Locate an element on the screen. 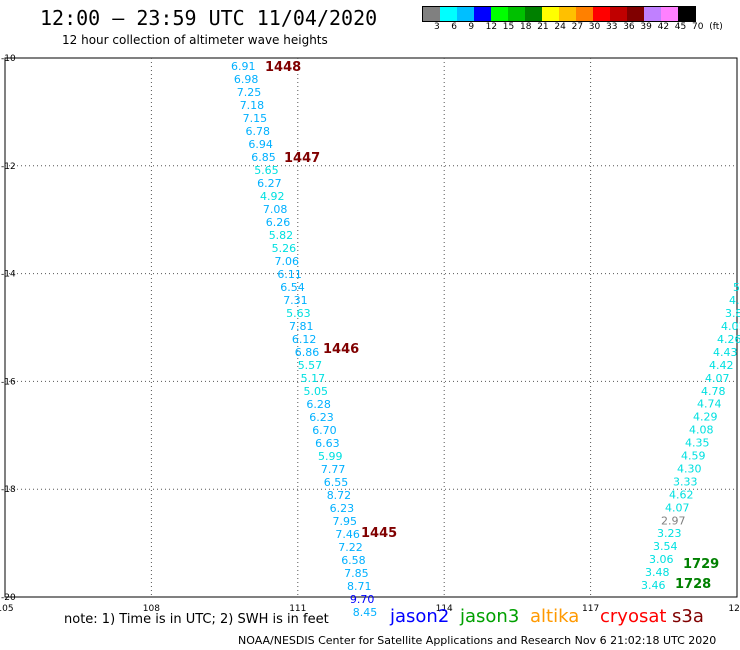 This screenshot has height=650, width=740. track-value: 4.29 is located at coordinates (705, 417).